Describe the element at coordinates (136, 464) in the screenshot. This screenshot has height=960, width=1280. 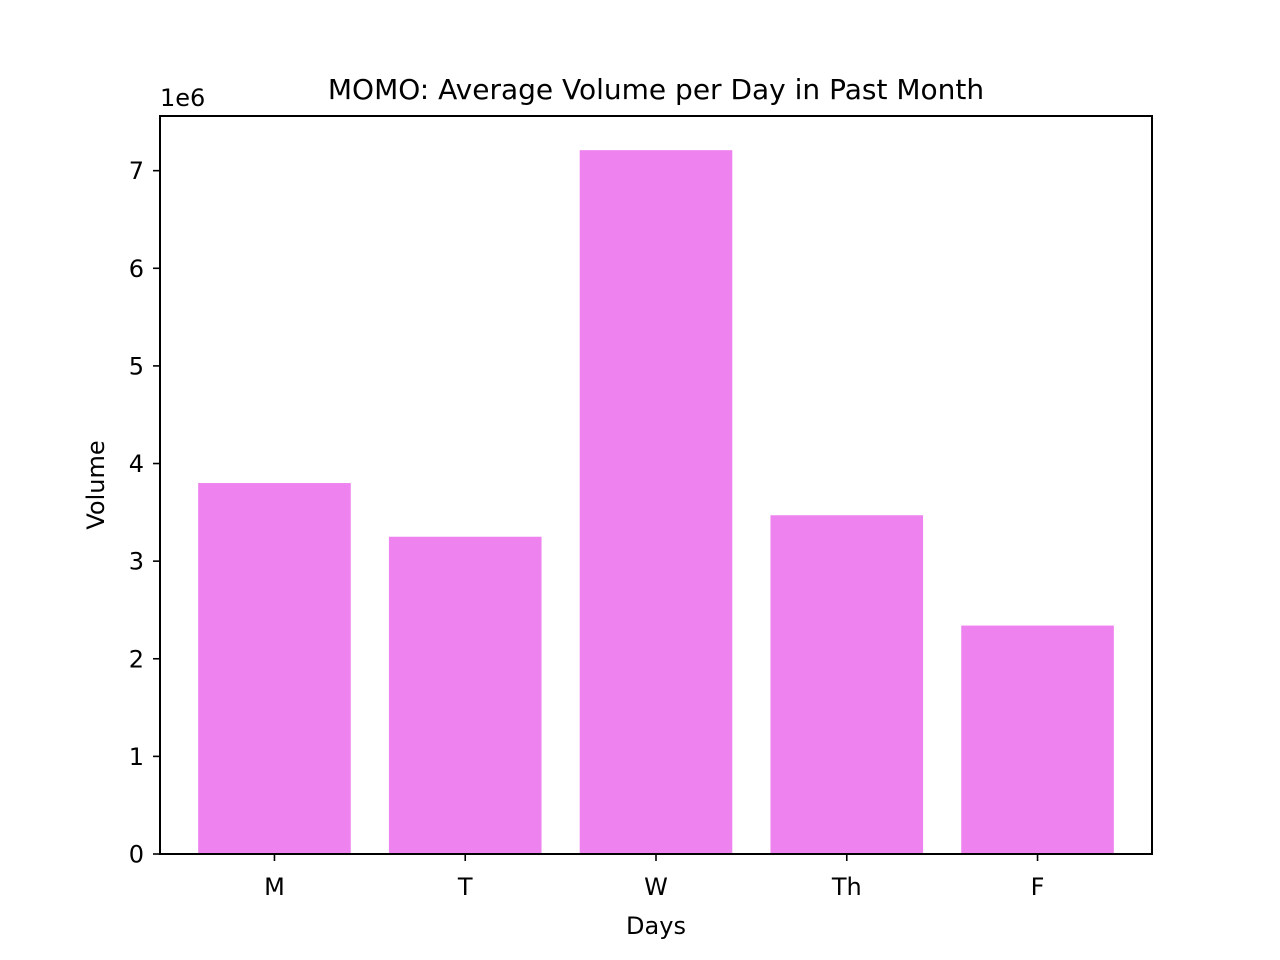
I see `y-tick-label: 4` at that location.